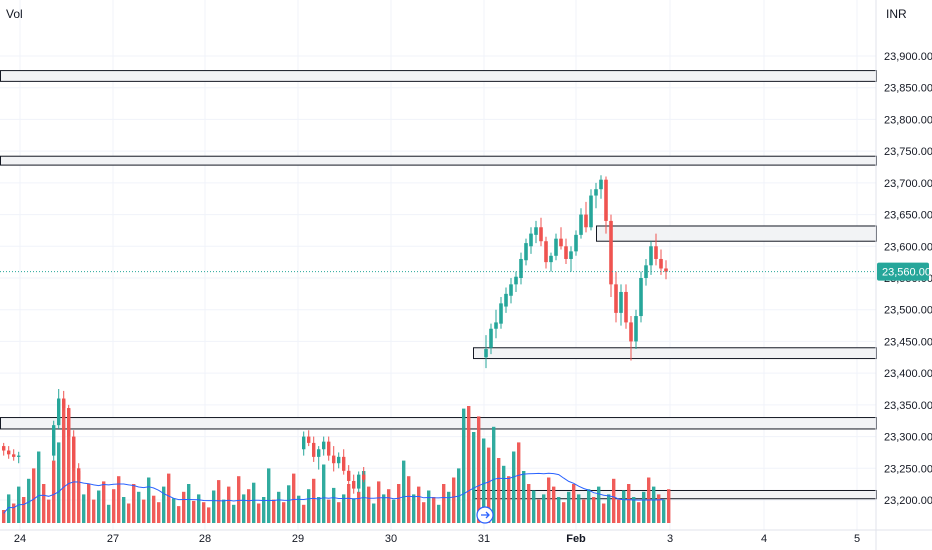  I want to click on y-tick-label: 23,700.00, so click(908, 184).